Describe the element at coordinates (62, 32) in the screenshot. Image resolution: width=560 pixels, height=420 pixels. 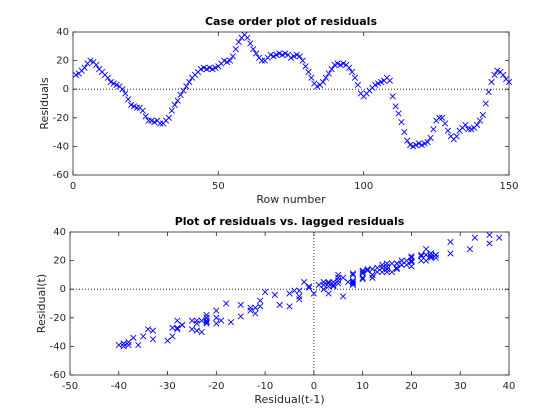
I see `y-tick-label: 40` at that location.